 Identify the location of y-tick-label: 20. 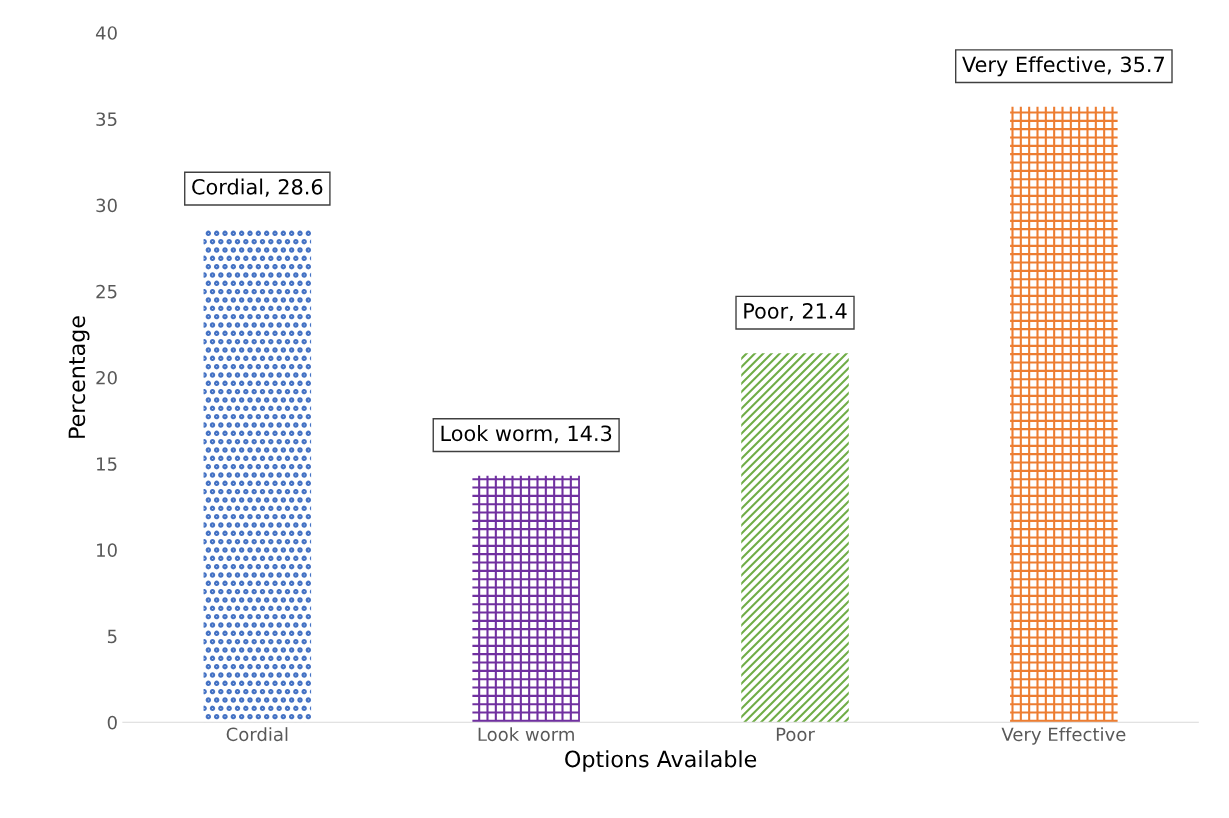
(106, 377).